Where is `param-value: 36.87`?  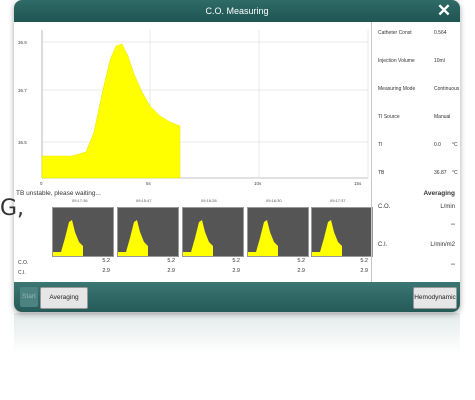
param-value: 36.87 is located at coordinates (440, 173).